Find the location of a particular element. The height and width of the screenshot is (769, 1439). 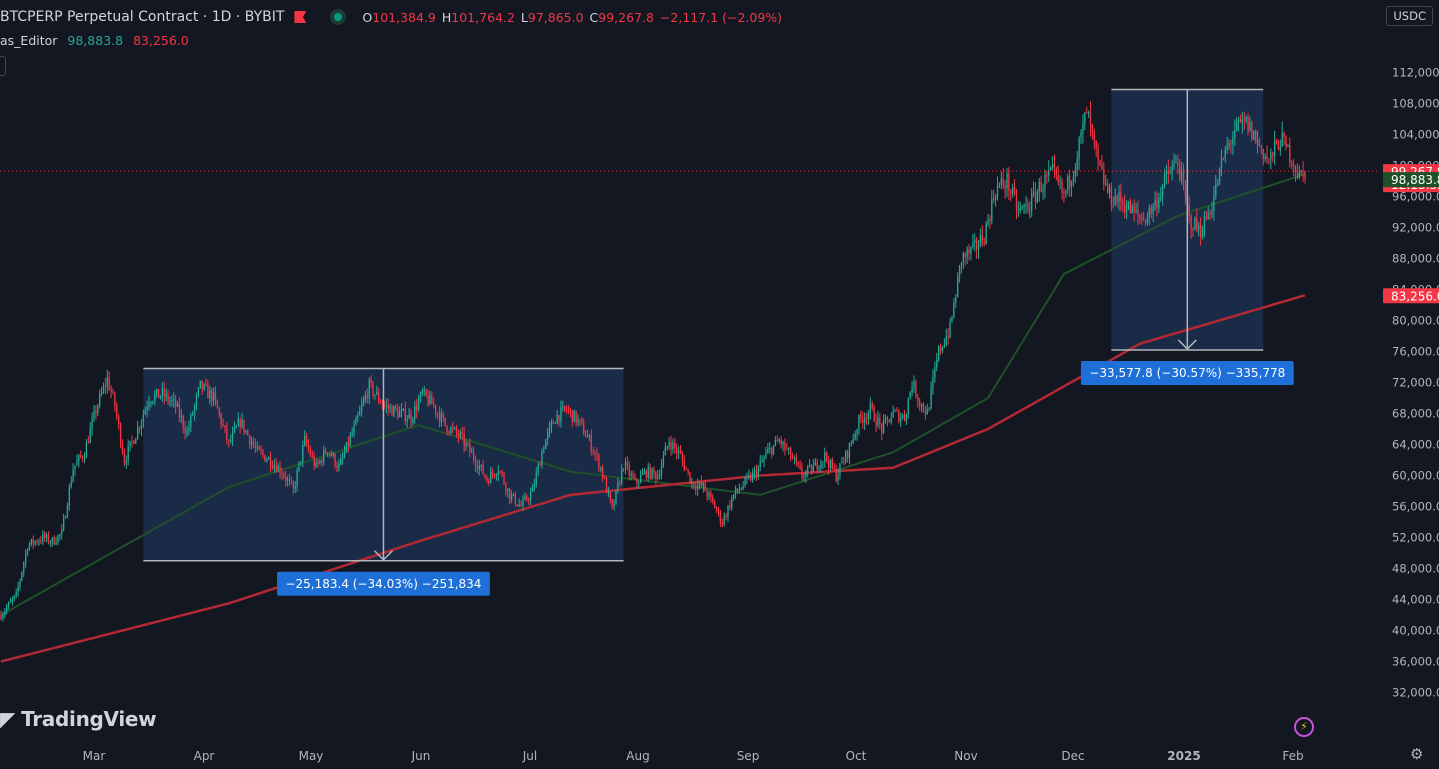

symbol-title: BTCPERP Perpetual Contract · 1D · BYBIT is located at coordinates (142, 17).